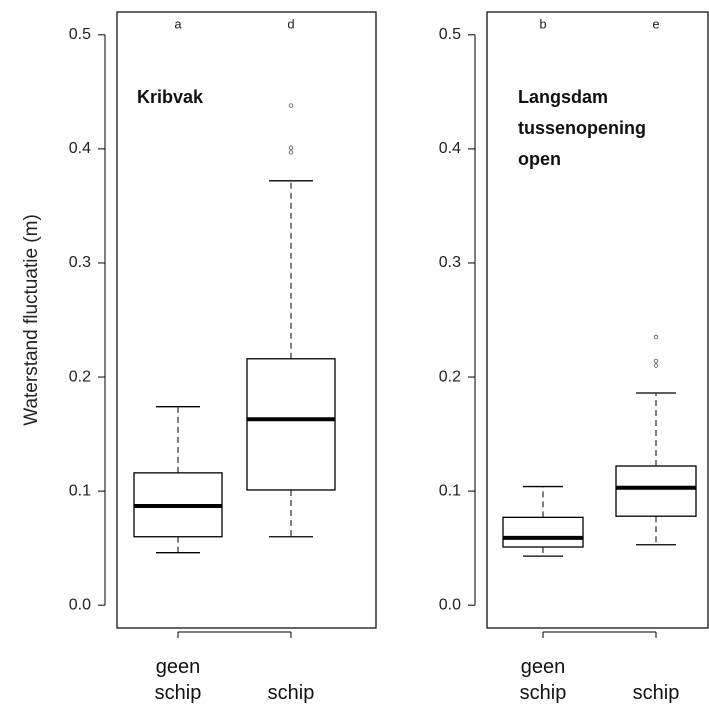 This screenshot has height=711, width=709. Describe the element at coordinates (31, 320) in the screenshot. I see `y-axis-title: Waterstand fluctuatie (m)` at that location.